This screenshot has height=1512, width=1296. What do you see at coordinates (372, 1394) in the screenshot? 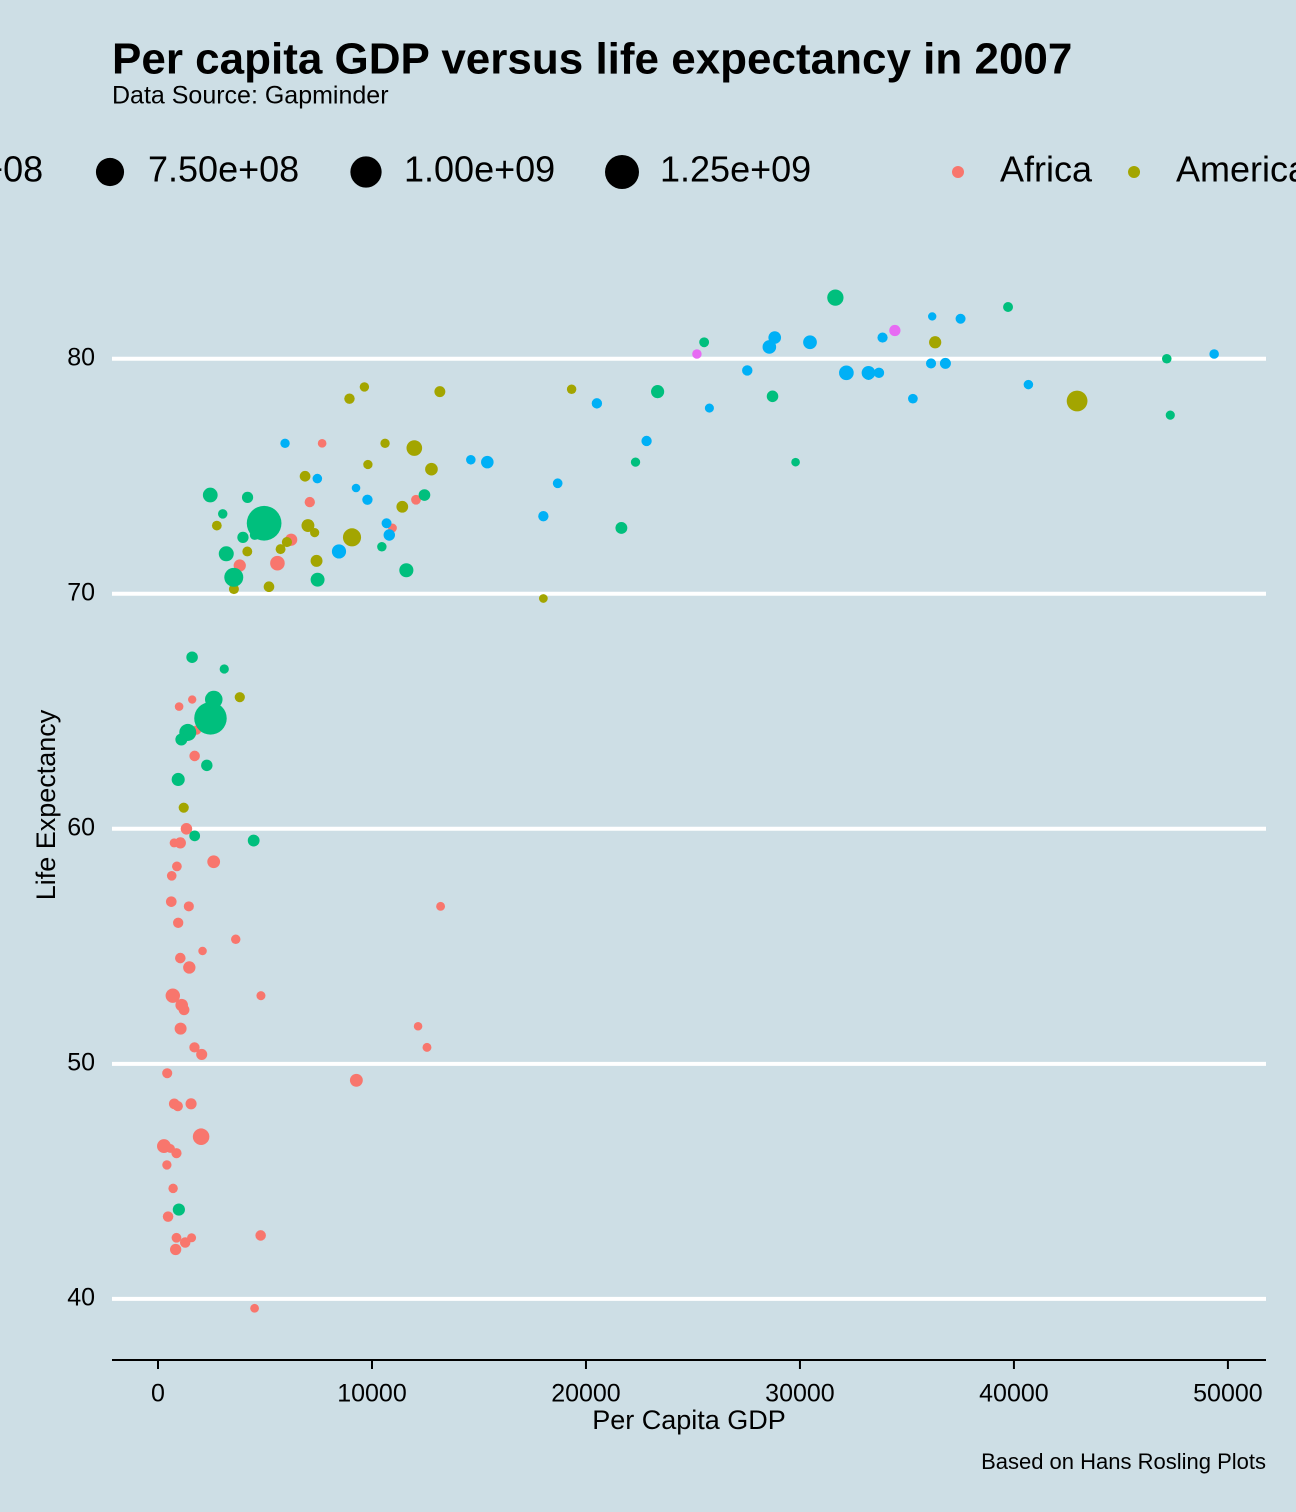
I see `x-tick-label: 10000` at bounding box center [372, 1394].